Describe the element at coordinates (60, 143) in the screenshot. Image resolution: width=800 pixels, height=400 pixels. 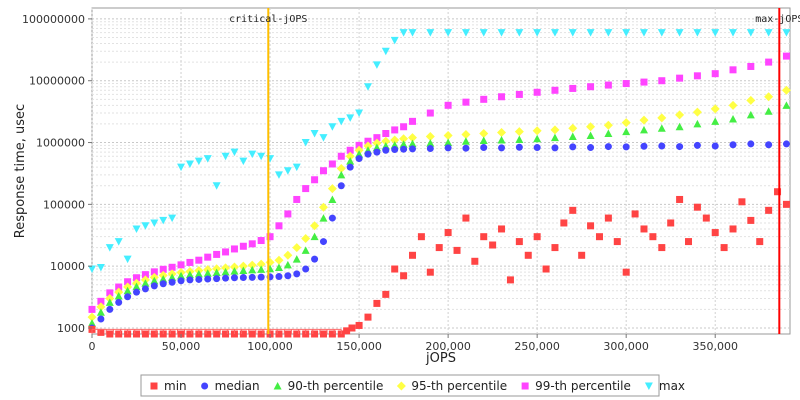
I see `y-tick-label: 1000000` at that location.